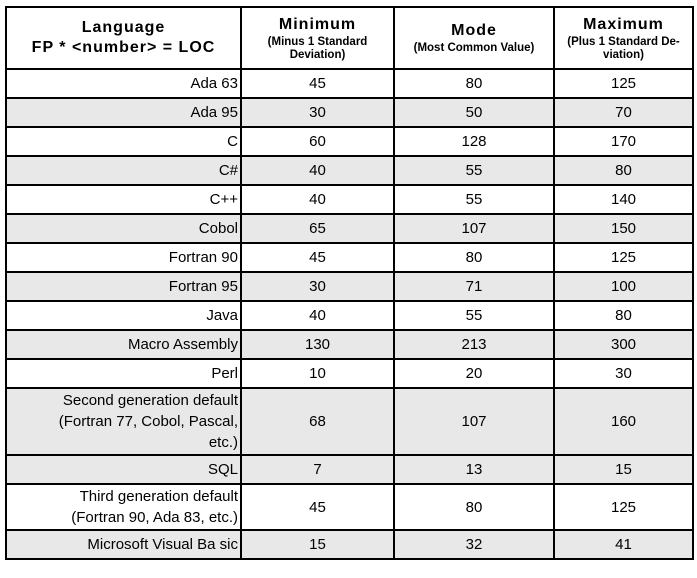 The image size is (697, 578). Describe the element at coordinates (123, 199) in the screenshot. I see `language-cell: C++` at that location.